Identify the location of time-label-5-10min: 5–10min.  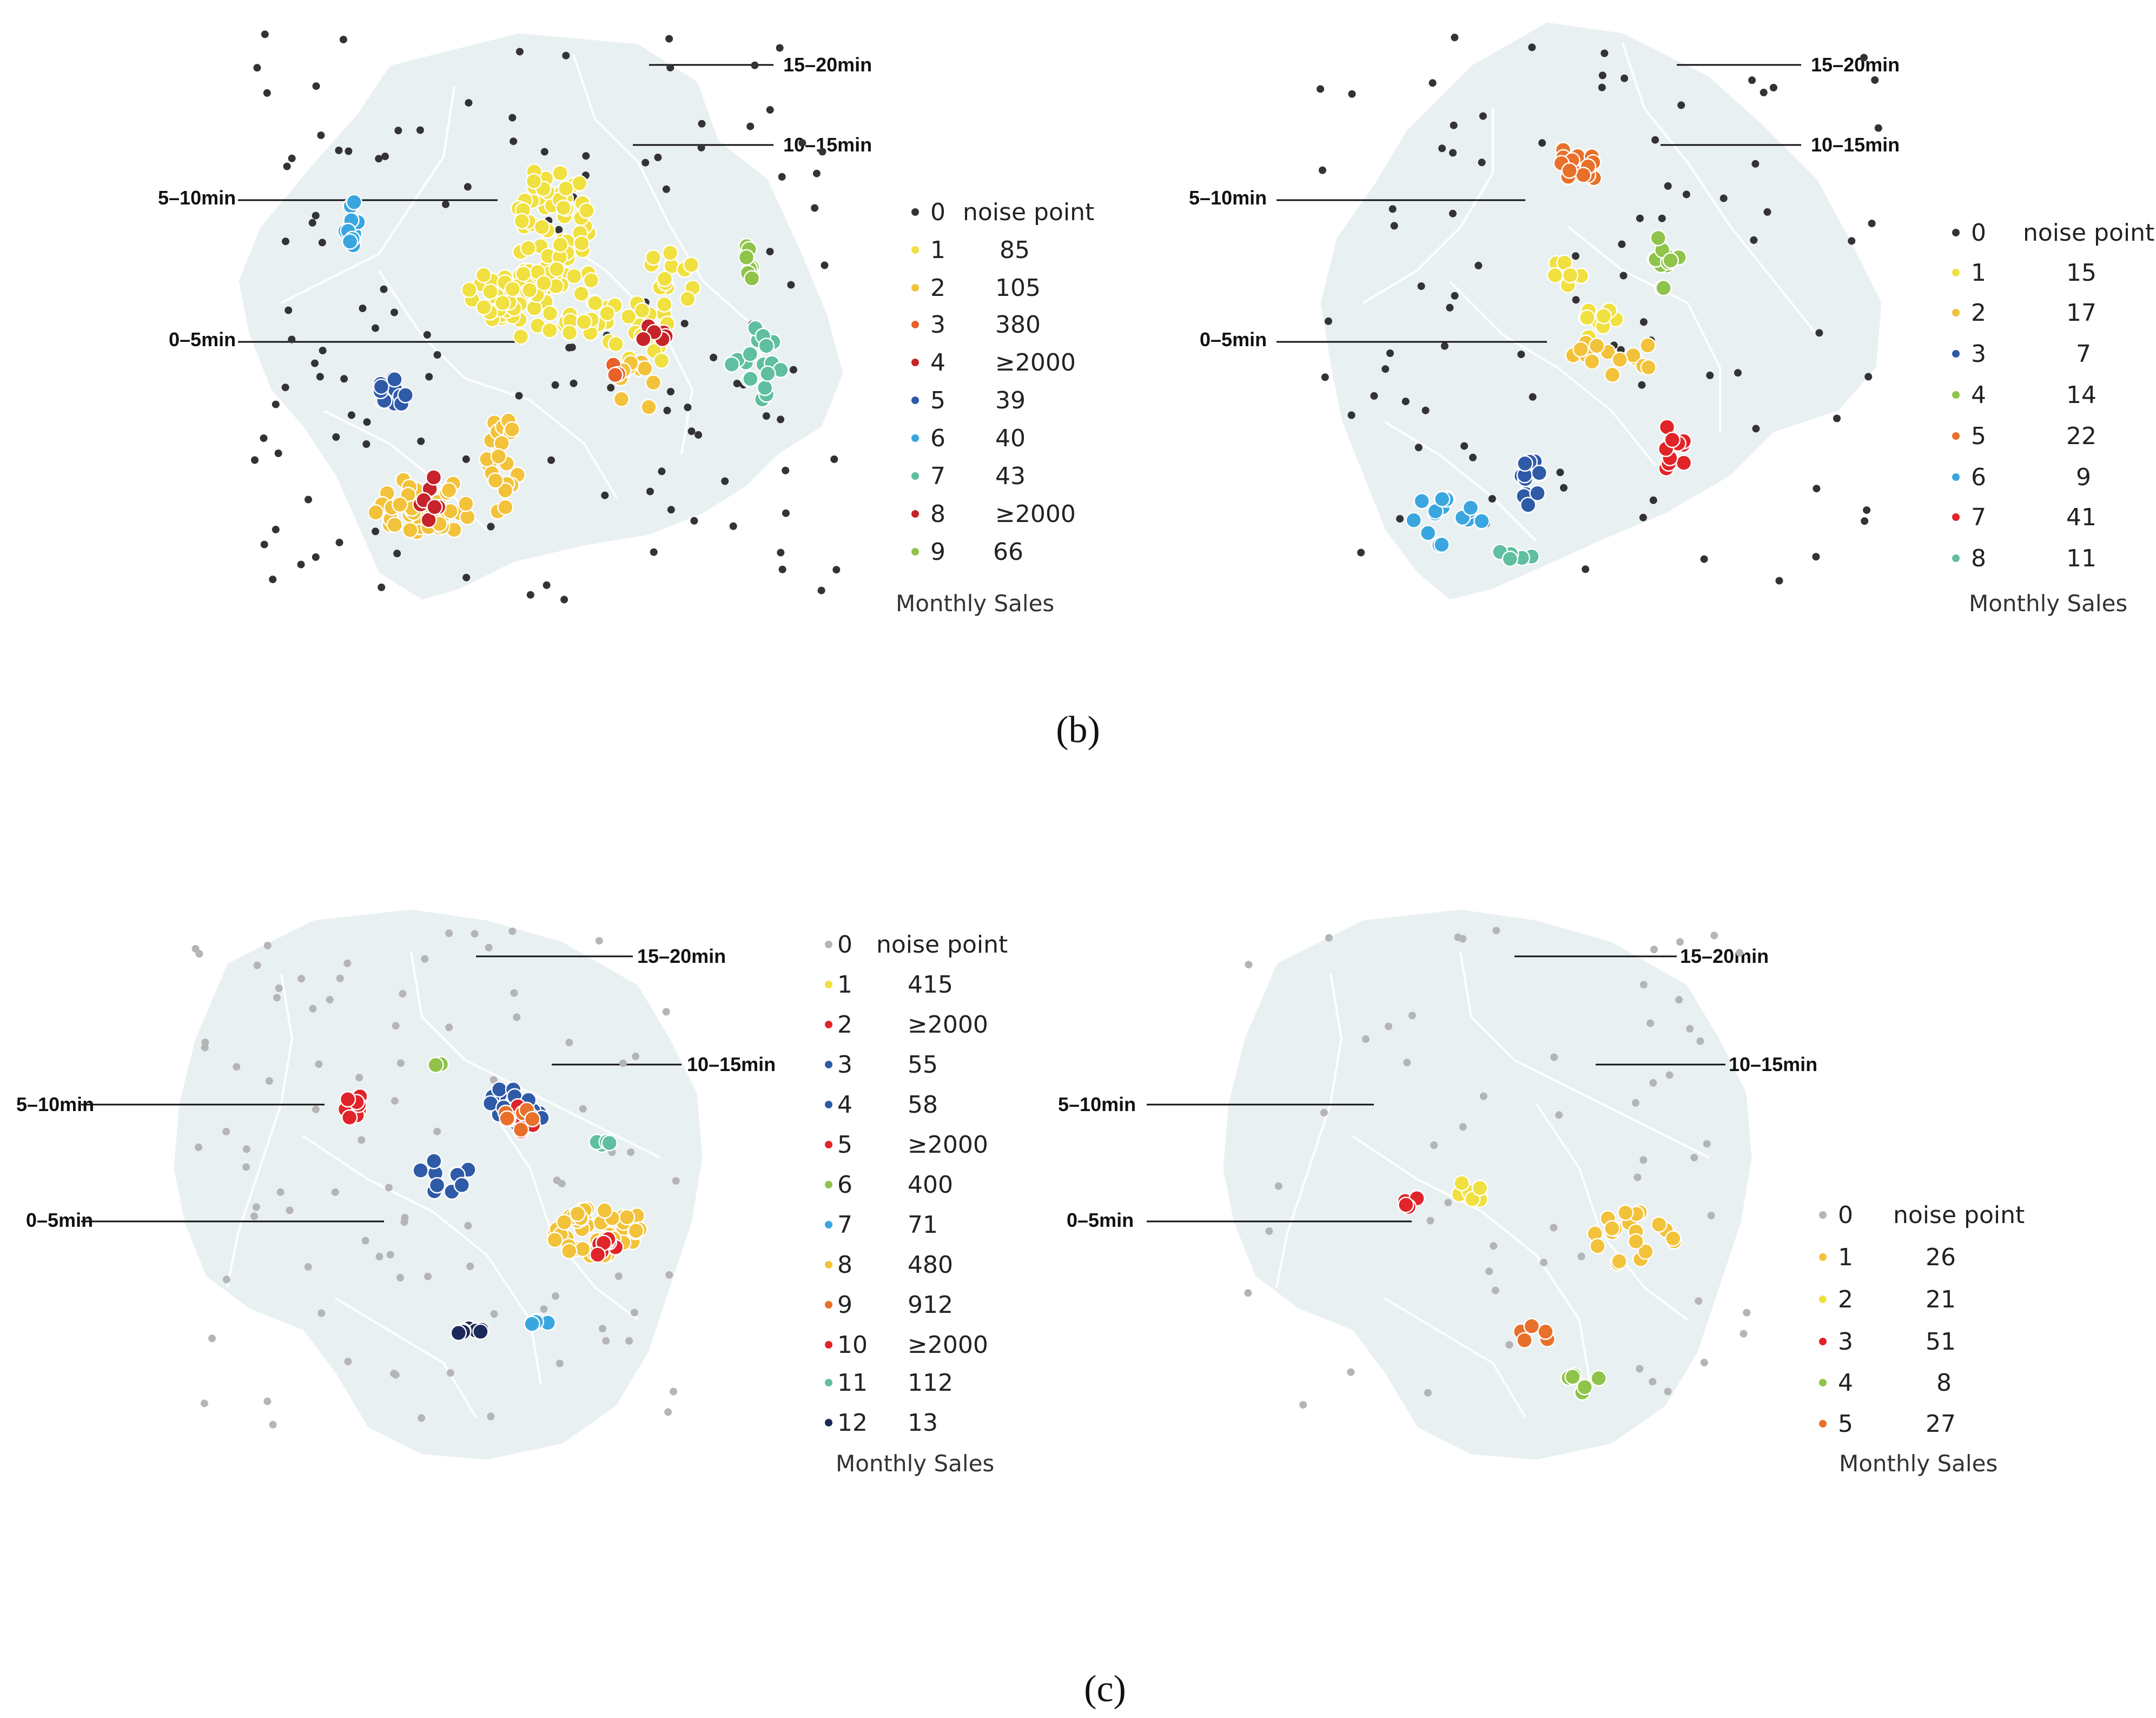
(1097, 1104).